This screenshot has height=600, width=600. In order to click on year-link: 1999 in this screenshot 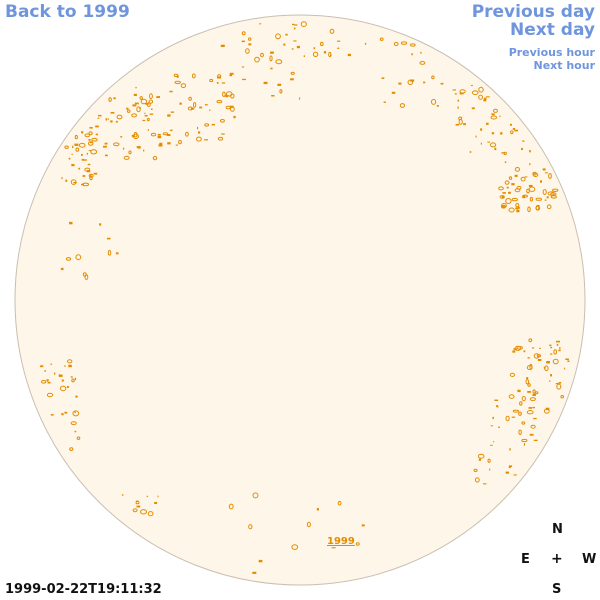, I will do `click(341, 541)`.